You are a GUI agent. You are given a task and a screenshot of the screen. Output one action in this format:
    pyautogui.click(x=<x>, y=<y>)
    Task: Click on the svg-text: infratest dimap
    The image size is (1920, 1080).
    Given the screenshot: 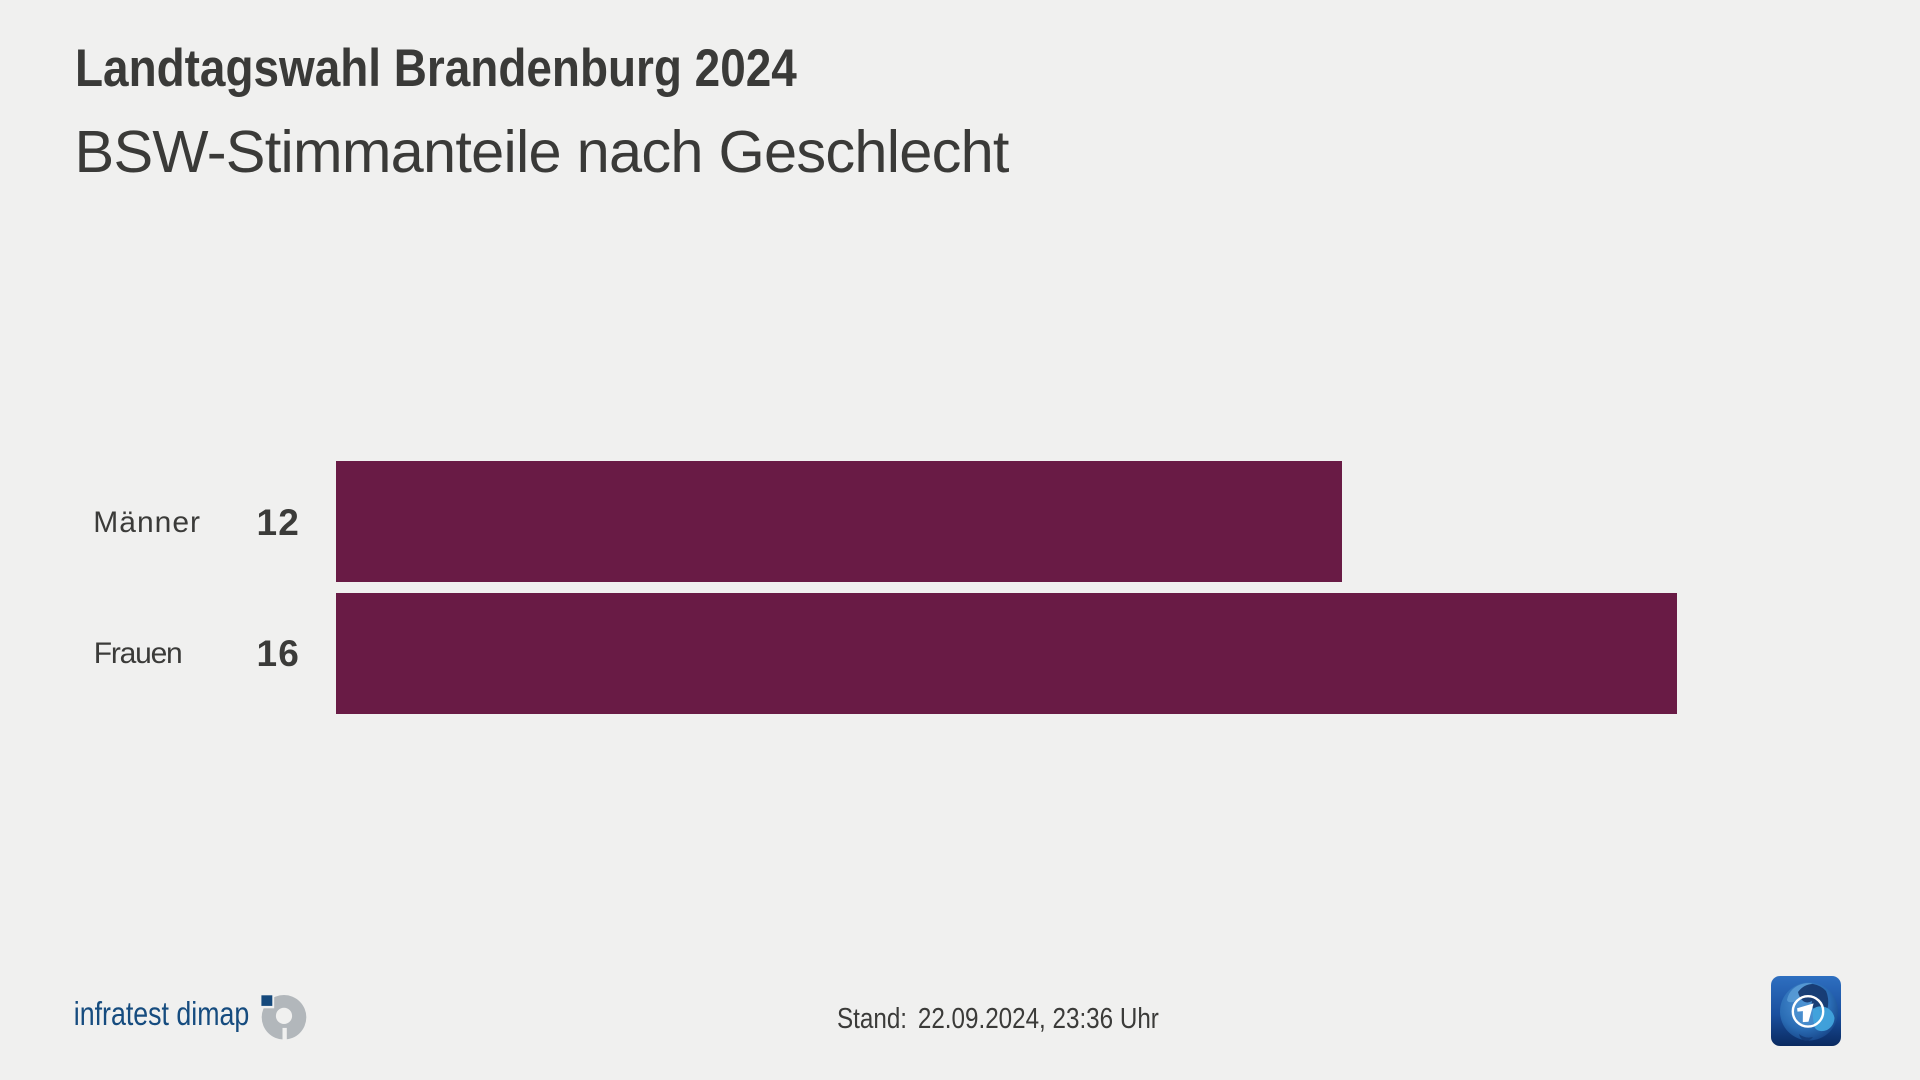 What is the action you would take?
    pyautogui.click(x=162, y=1013)
    